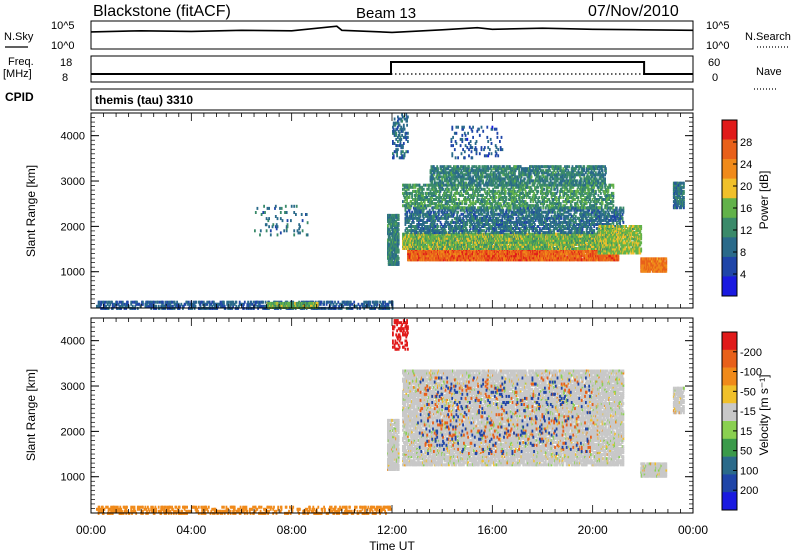 Image resolution: width=800 pixels, height=554 pixels. I want to click on freq-panel: Freq. [MHz] 18 8 60 0 Nave, so click(392, 72).